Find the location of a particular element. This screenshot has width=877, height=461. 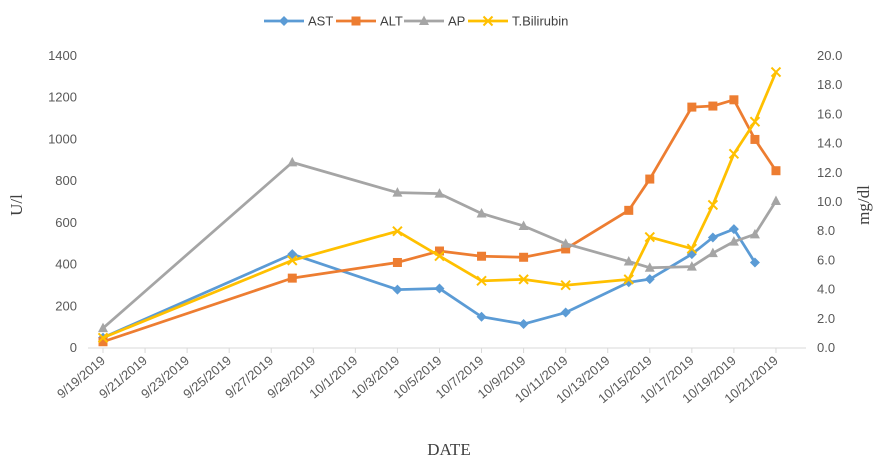

left-y-tick-label: 800 is located at coordinates (66, 180).